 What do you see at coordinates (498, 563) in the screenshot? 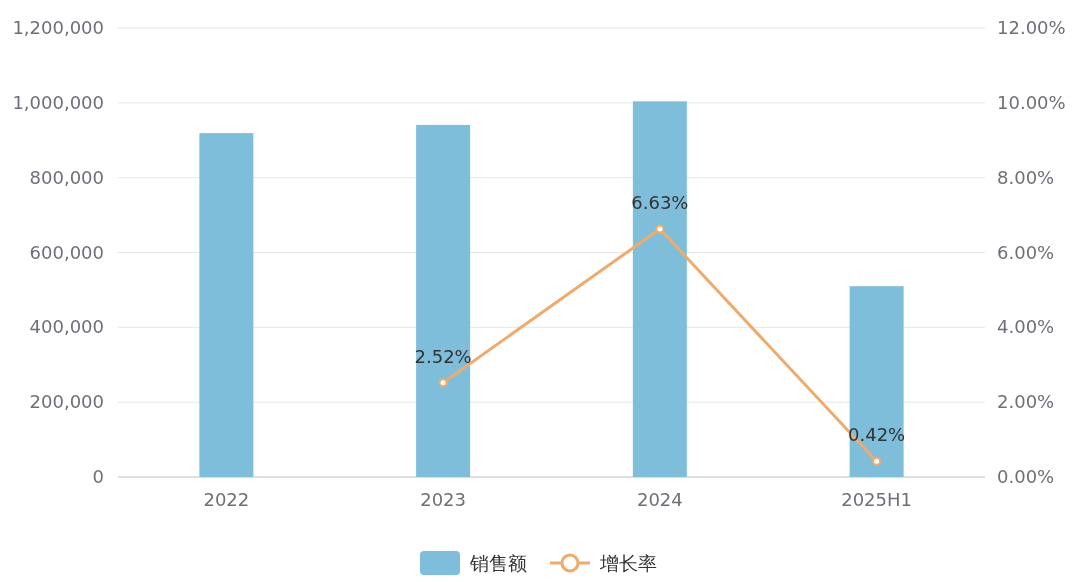
I see `legend-label: 销售额` at bounding box center [498, 563].